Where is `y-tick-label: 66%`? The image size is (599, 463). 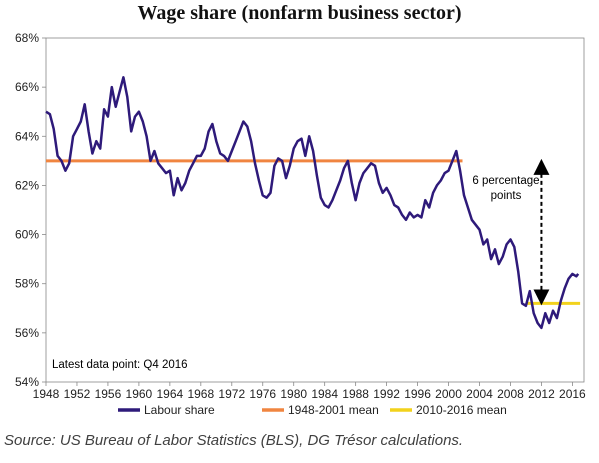
y-tick-label: 66% is located at coordinates (27, 87).